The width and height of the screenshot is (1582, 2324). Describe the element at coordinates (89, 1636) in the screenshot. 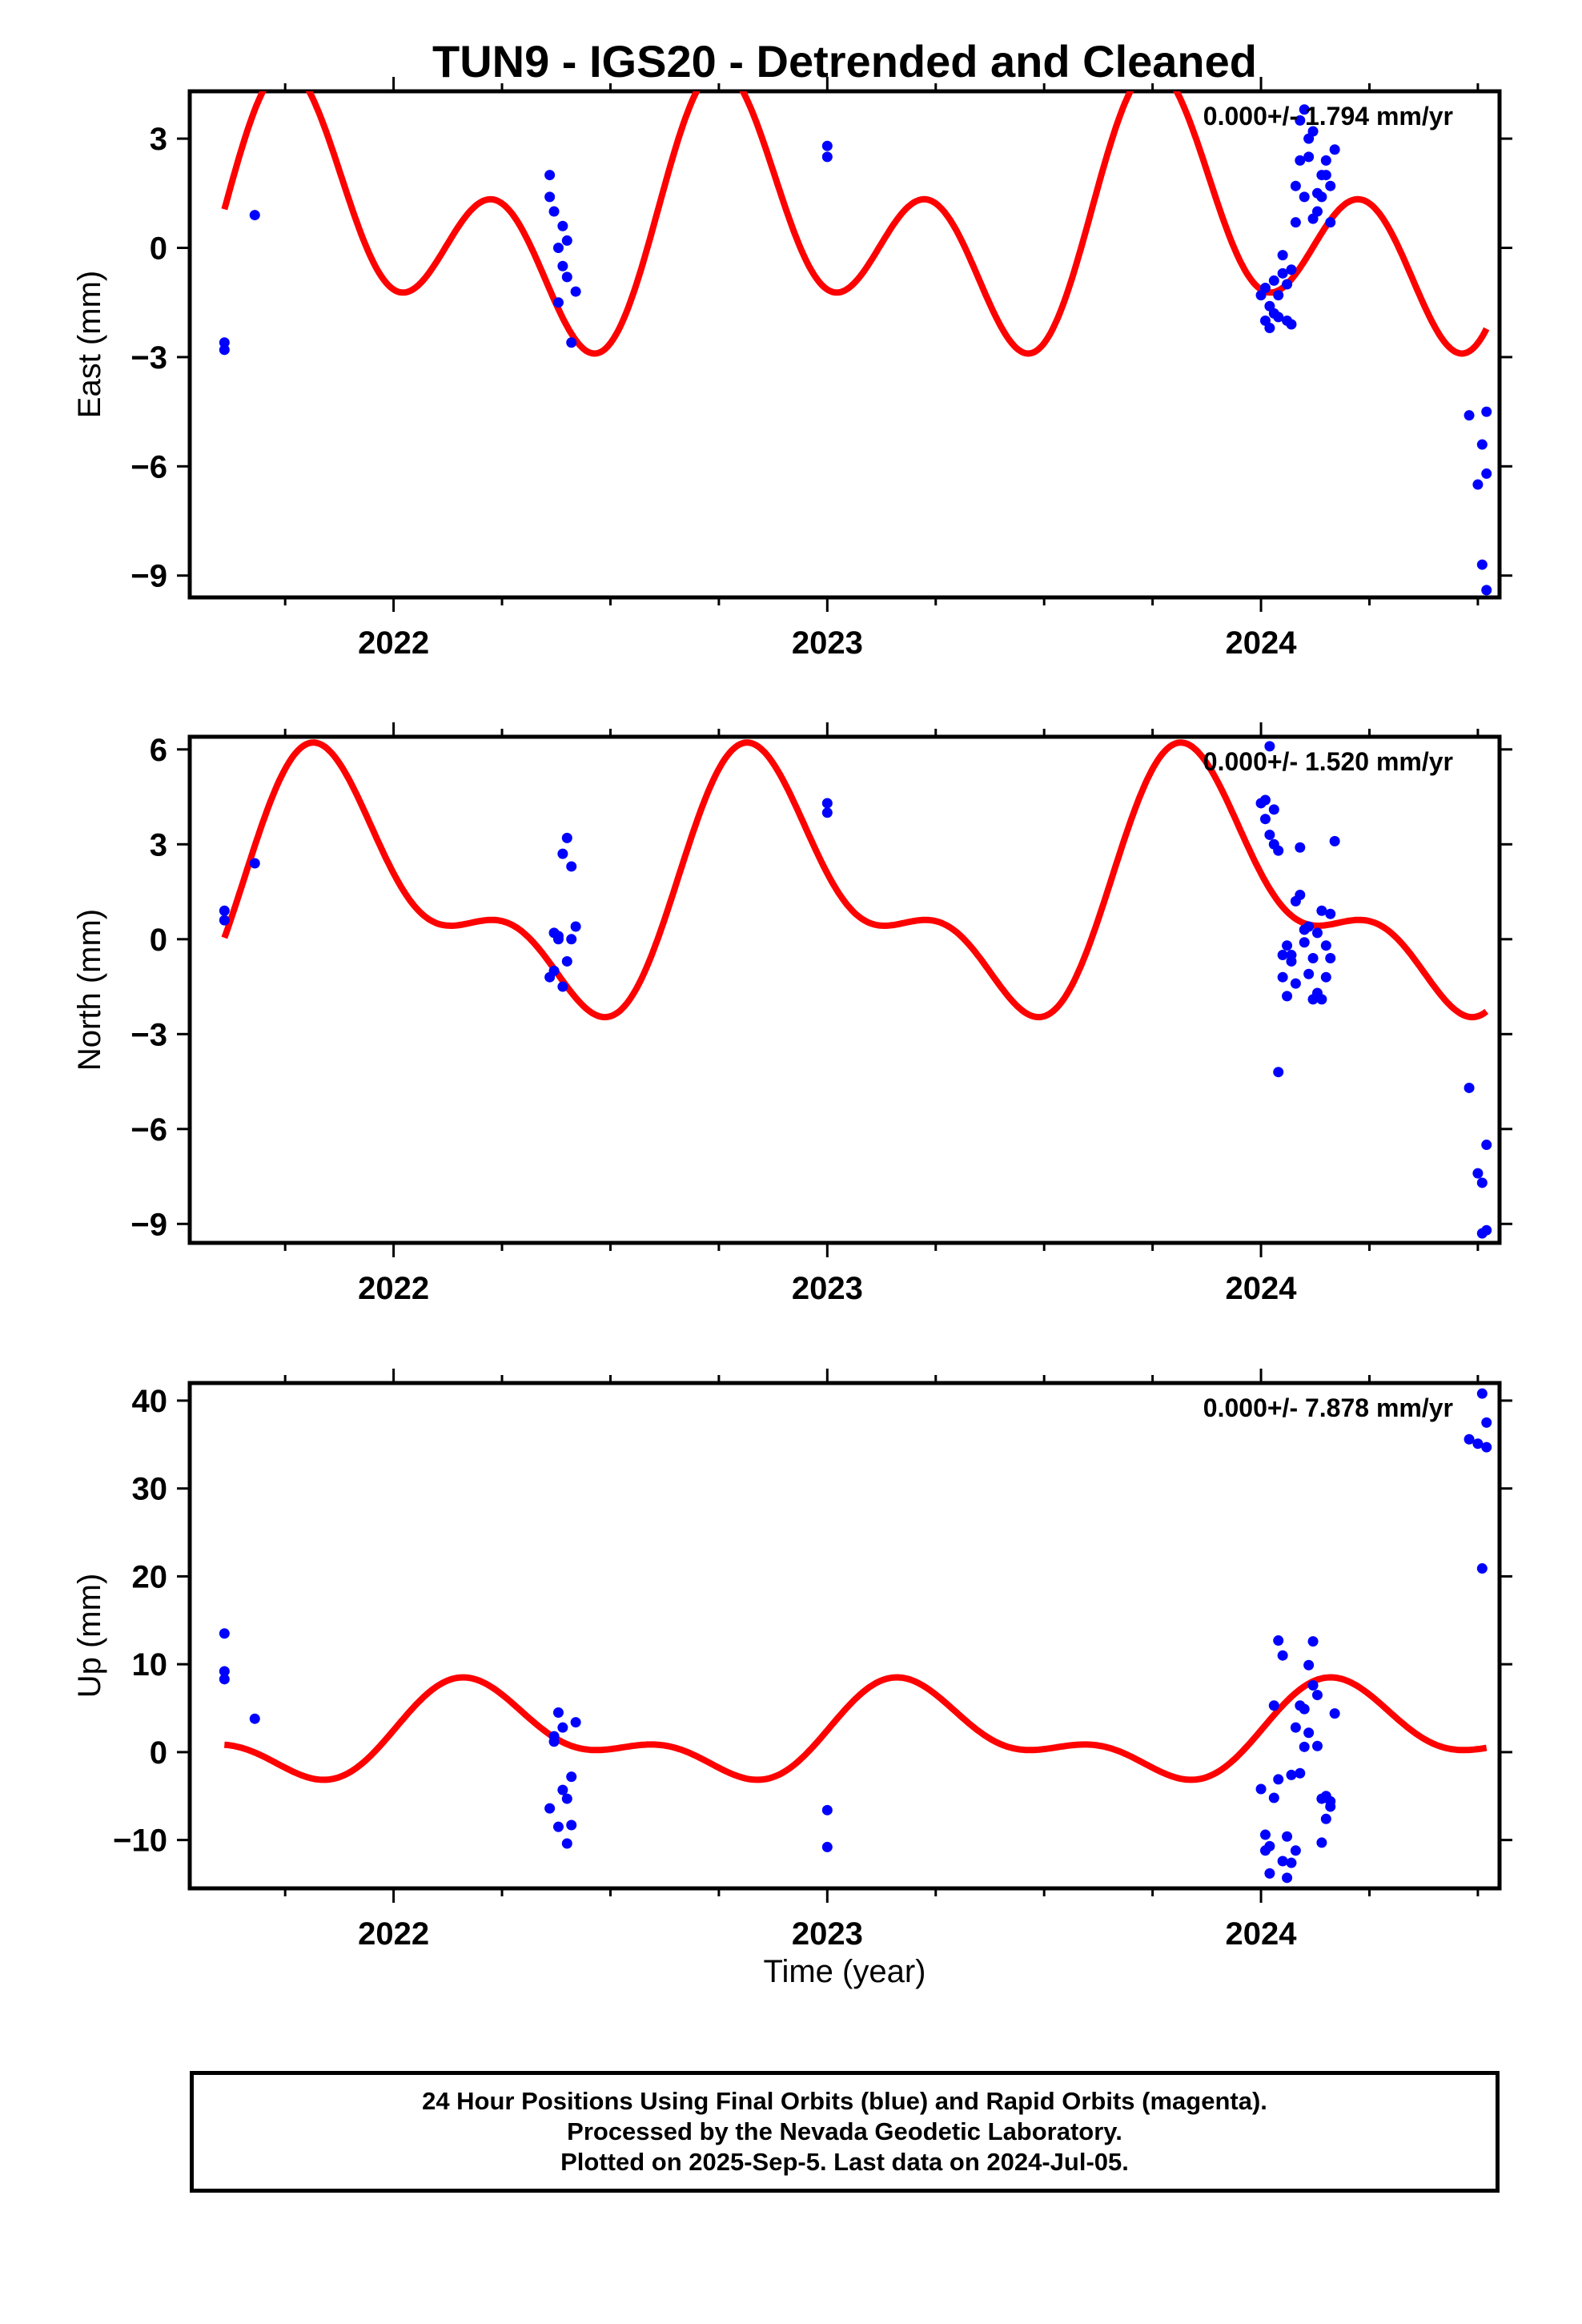

I see `up-y-axis-label: Up (mm)` at that location.